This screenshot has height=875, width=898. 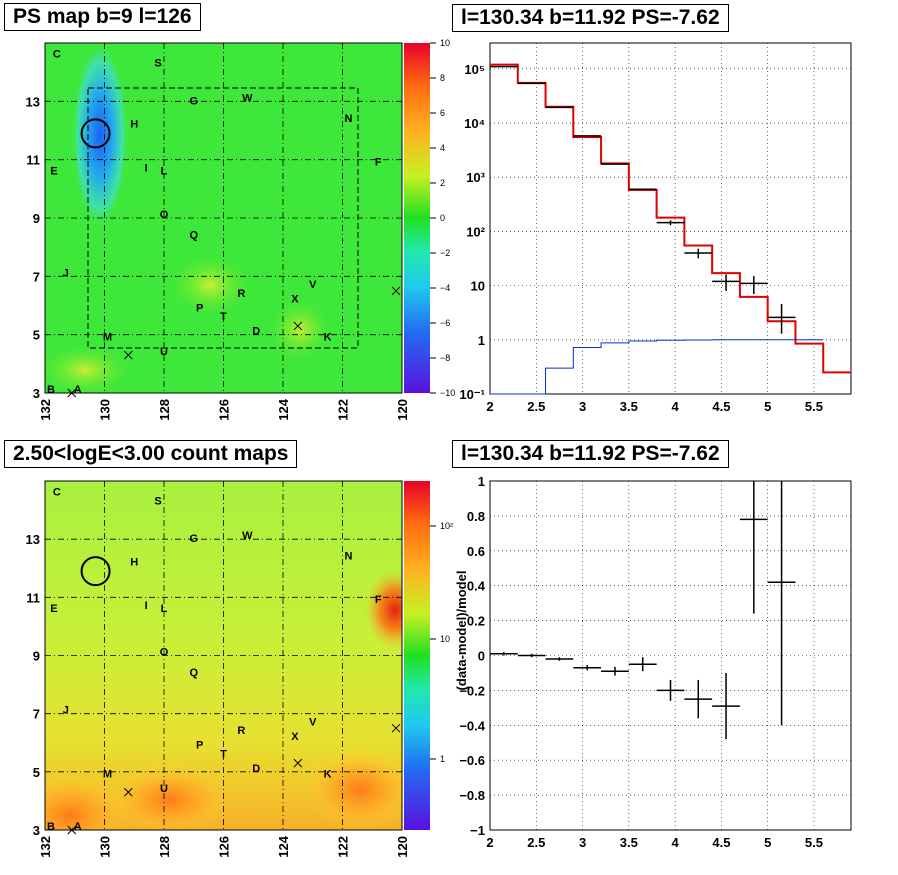 What do you see at coordinates (445, 323) in the screenshot?
I see `colorbar-label: −6` at bounding box center [445, 323].